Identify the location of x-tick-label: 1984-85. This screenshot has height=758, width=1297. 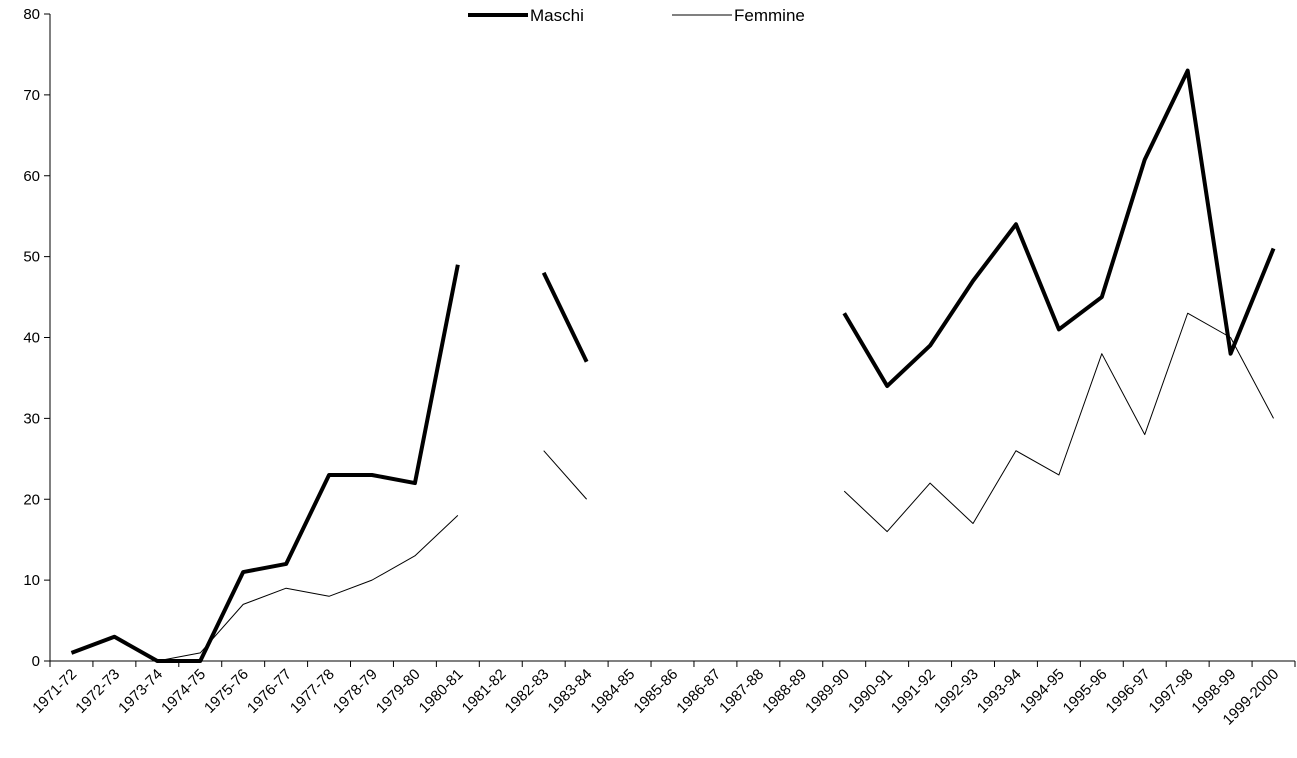
(612, 691).